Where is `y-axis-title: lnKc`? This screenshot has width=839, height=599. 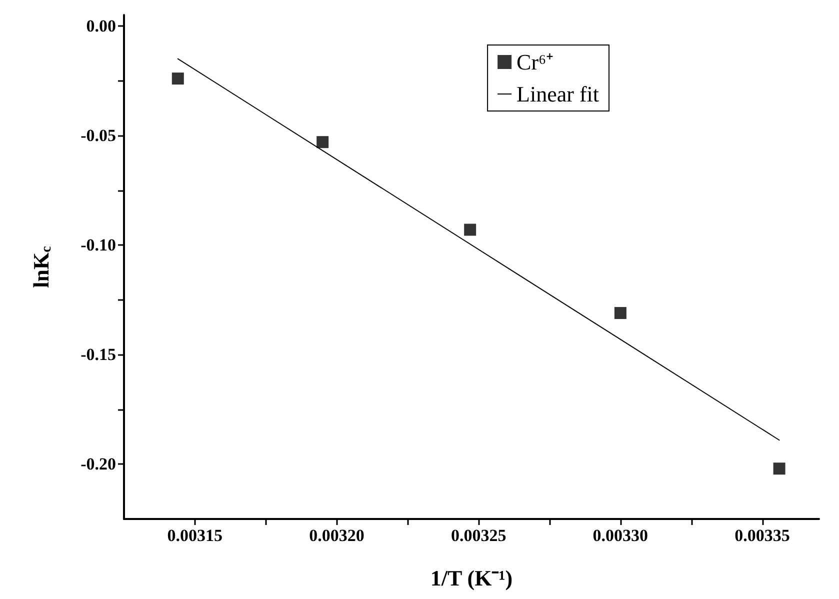 y-axis-title: lnKc is located at coordinates (41, 267).